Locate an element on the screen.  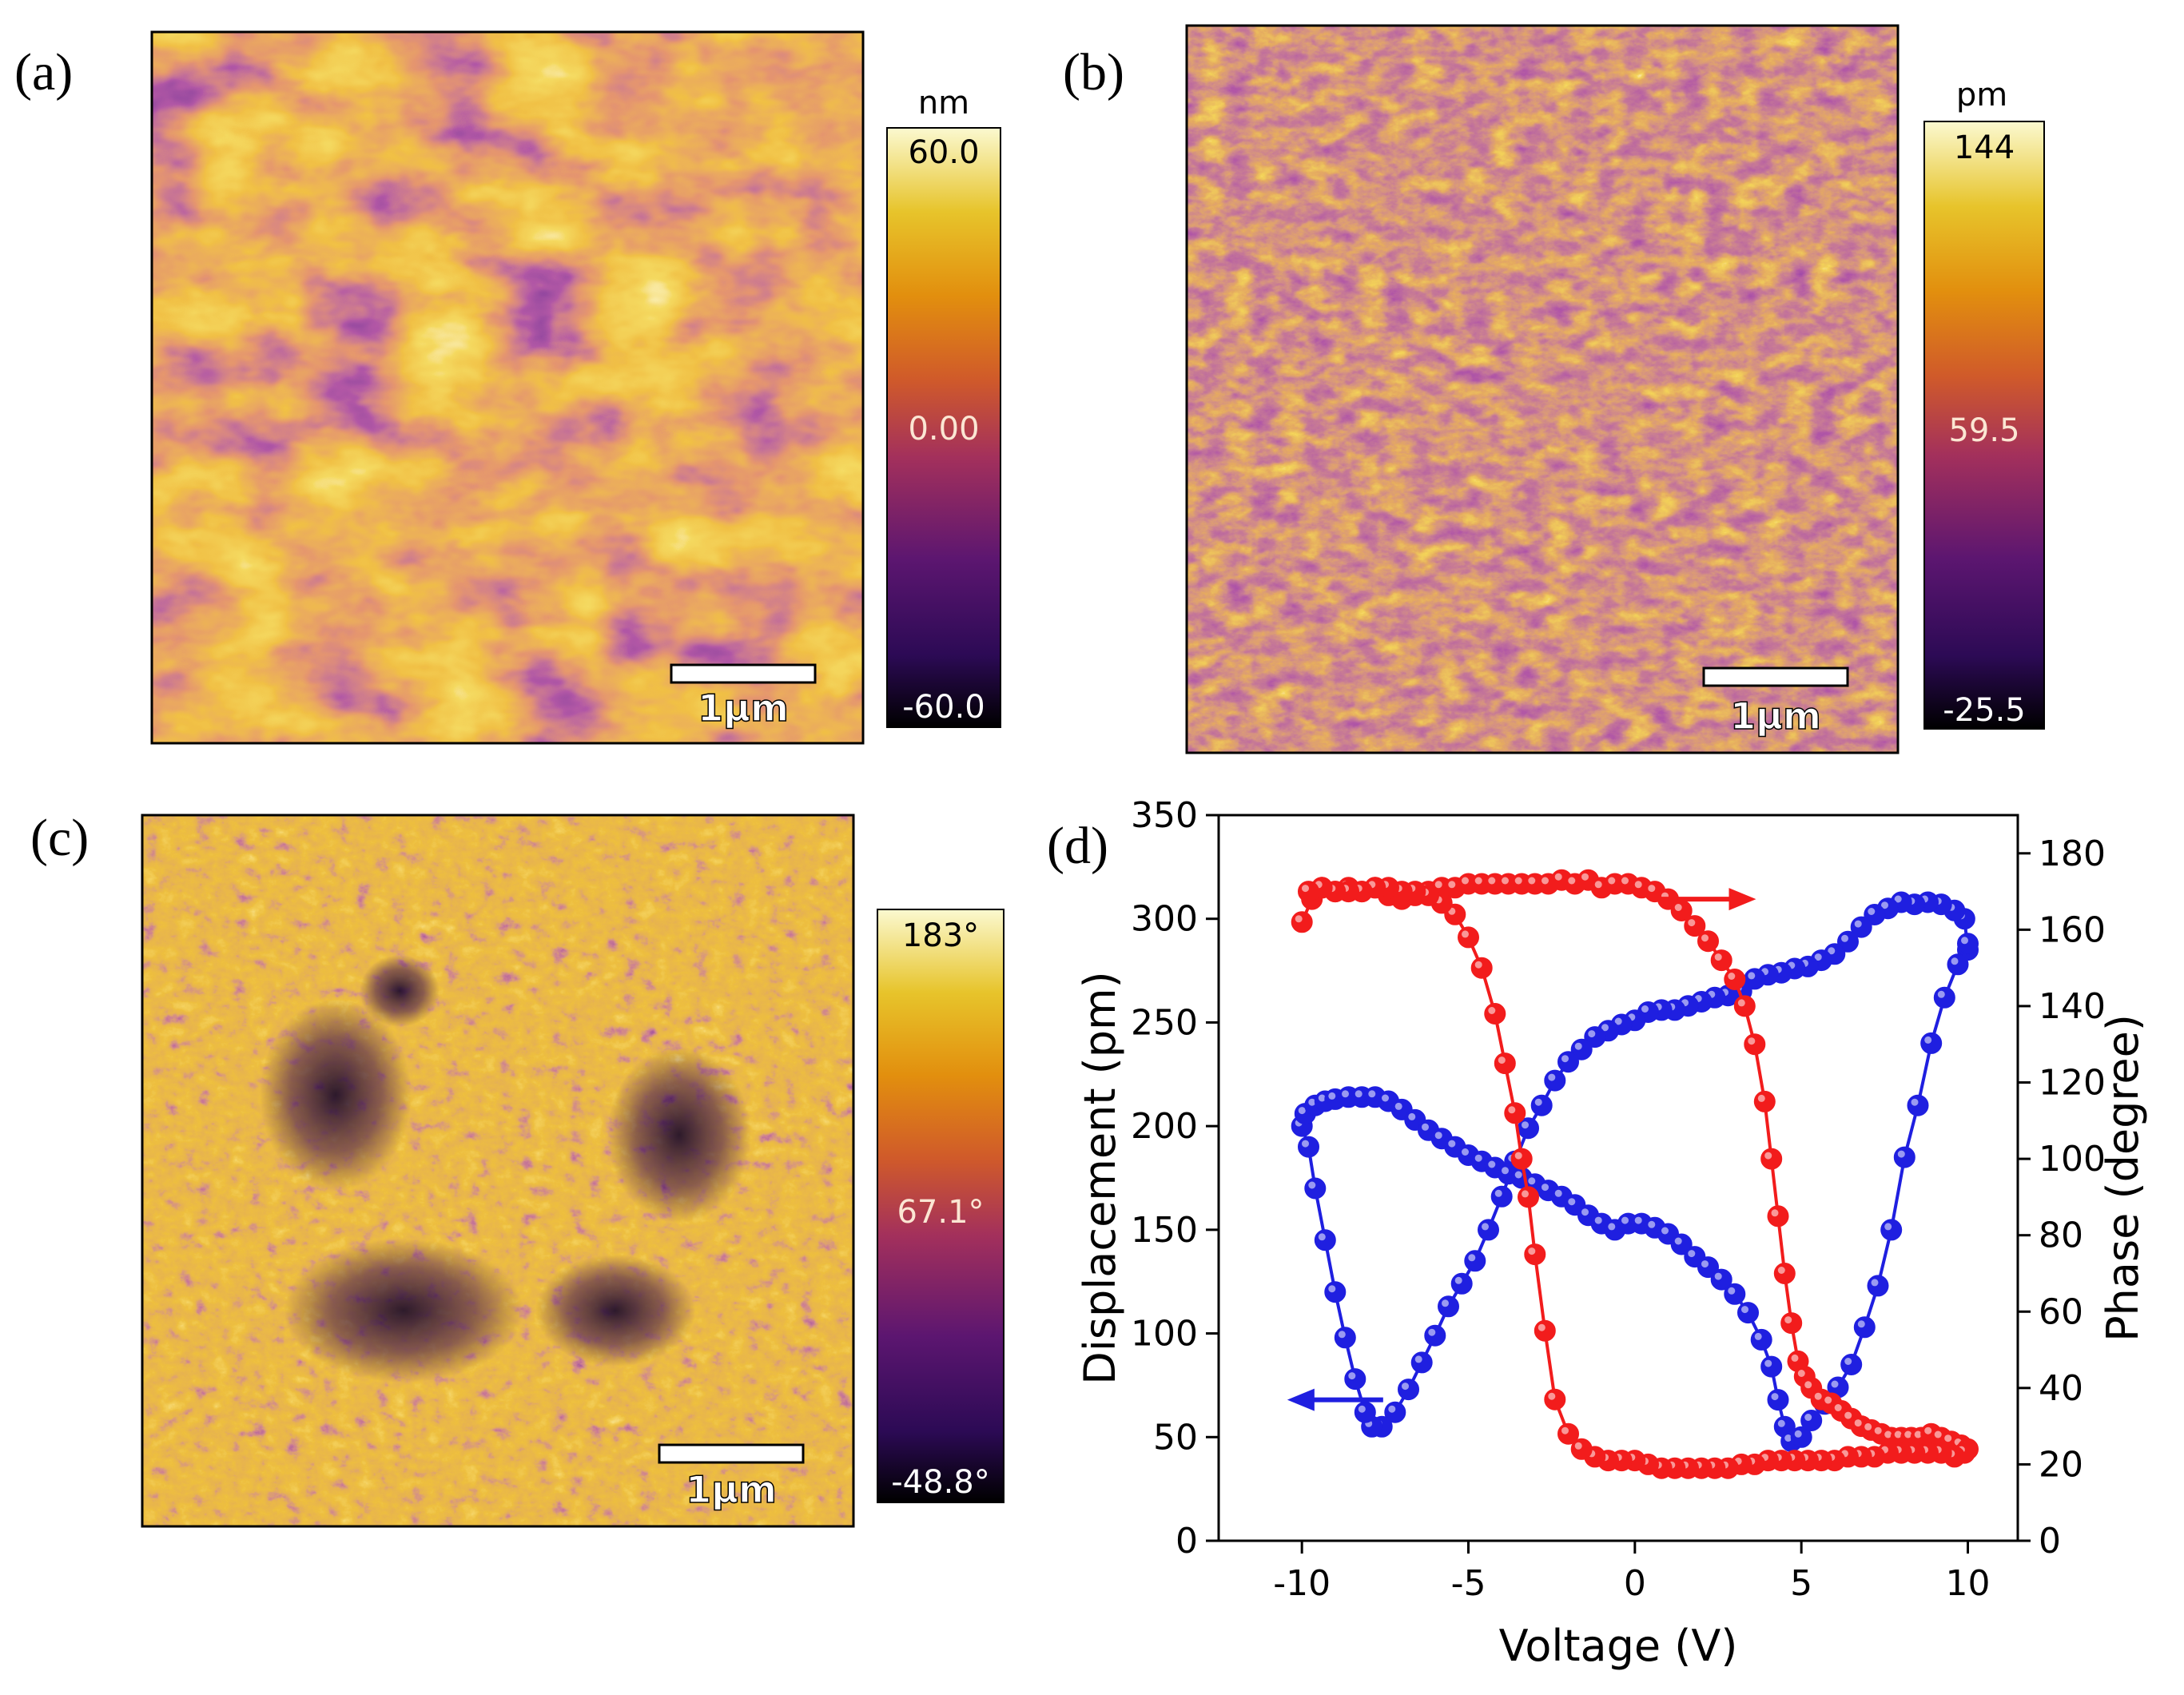
panel-c-scale-bar: 1µm is located at coordinates (731, 1477).